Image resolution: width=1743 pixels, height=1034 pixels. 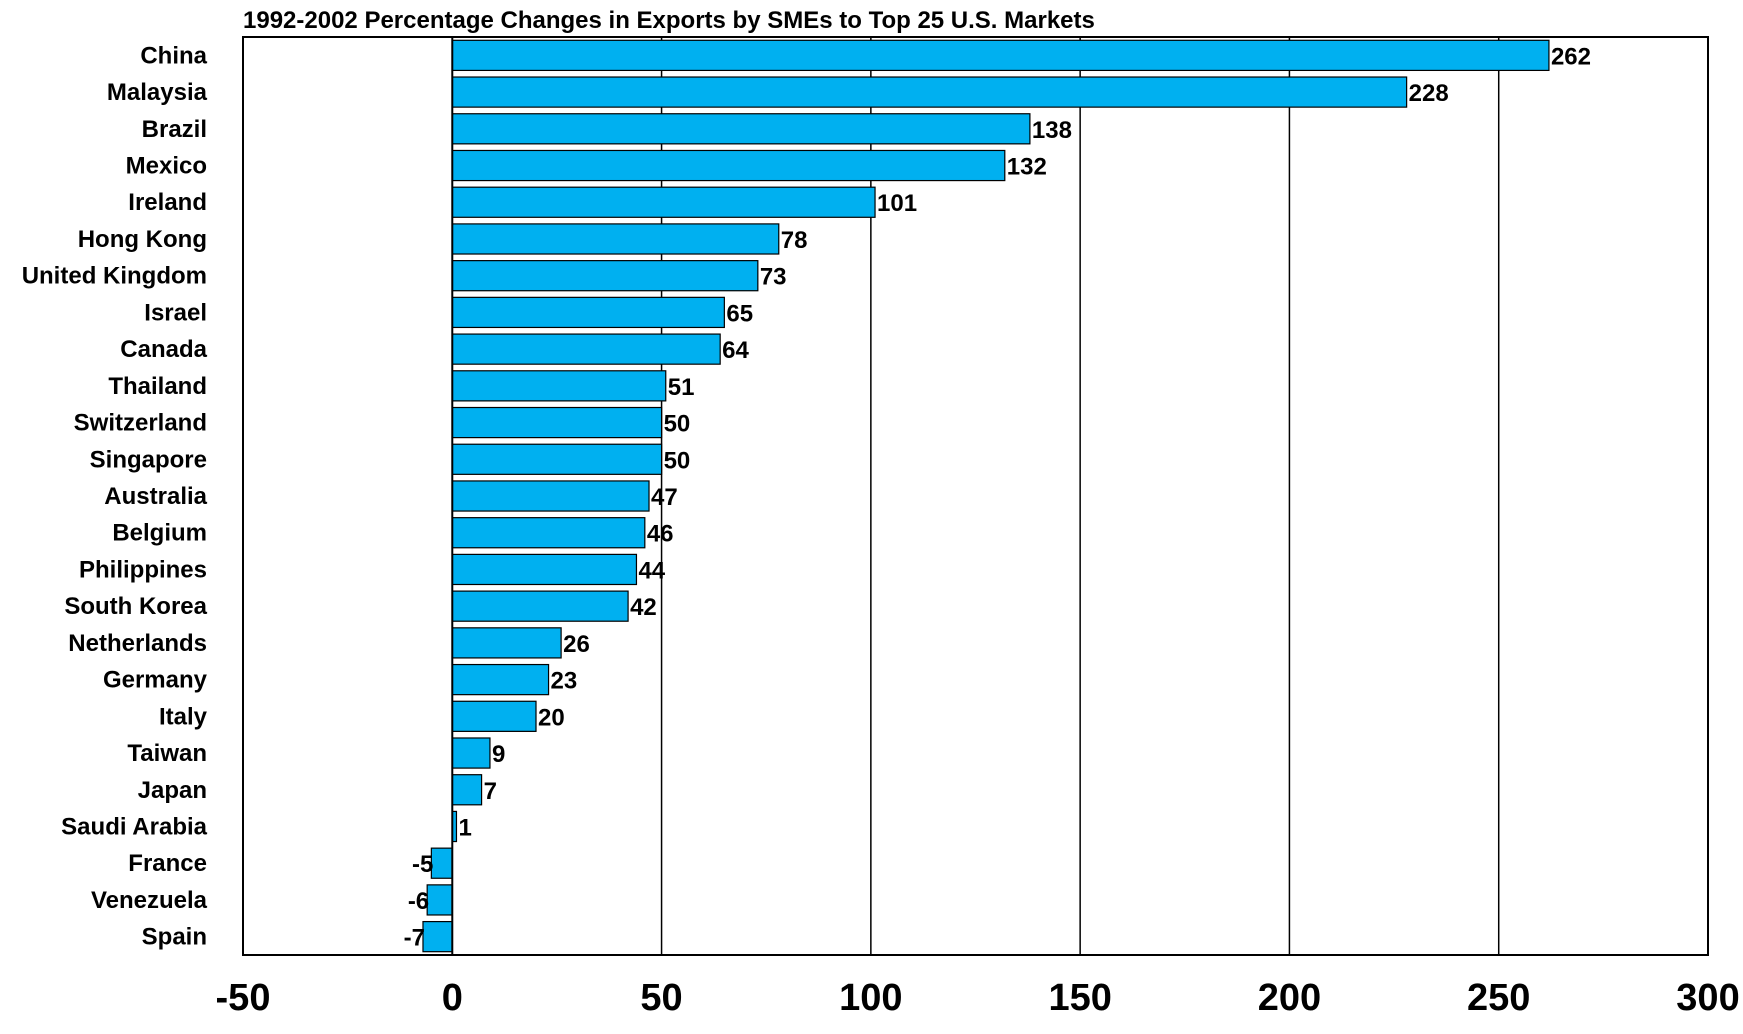 I want to click on data-label: 73, so click(x=773, y=277).